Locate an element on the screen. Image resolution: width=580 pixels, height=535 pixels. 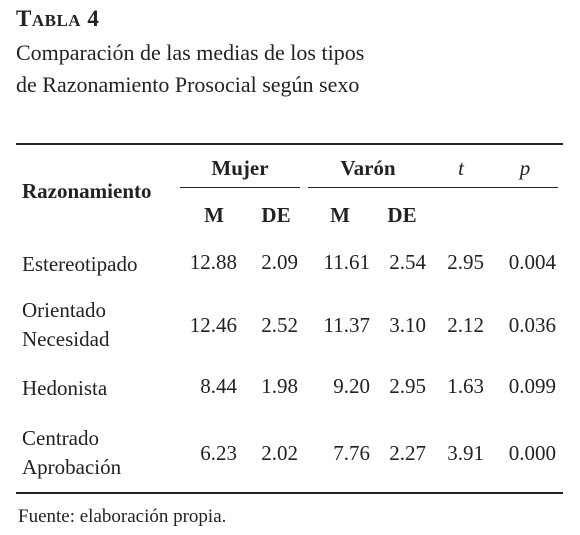
table-label-number: 4 is located at coordinates (90, 18).